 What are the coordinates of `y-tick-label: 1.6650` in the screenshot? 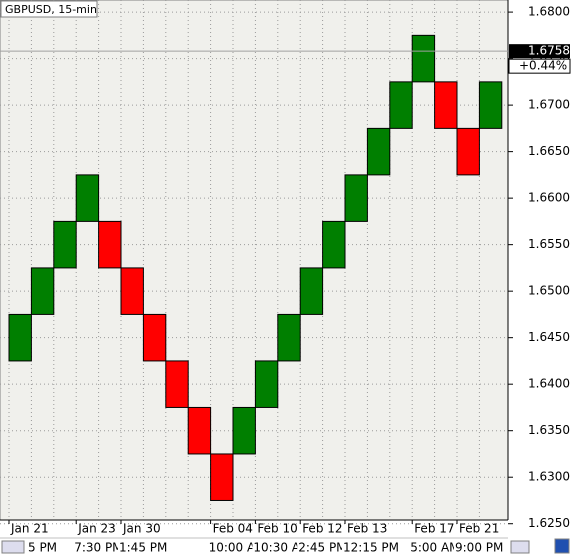 It's located at (549, 151).